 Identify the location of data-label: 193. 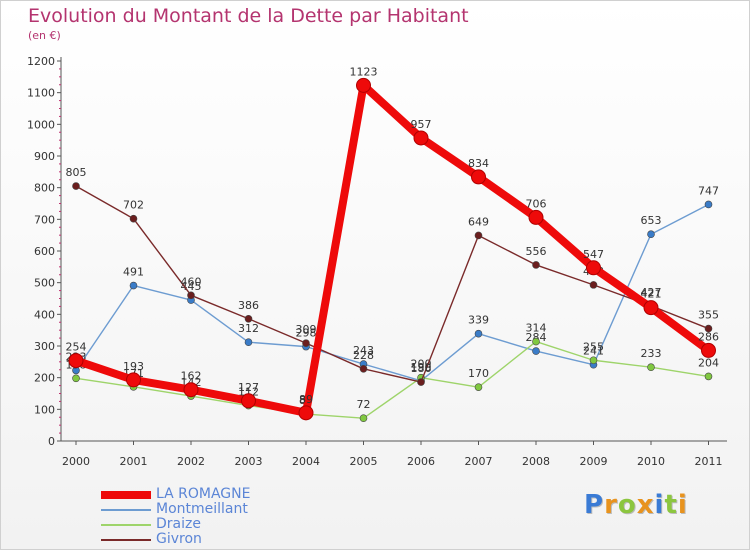
(133, 366).